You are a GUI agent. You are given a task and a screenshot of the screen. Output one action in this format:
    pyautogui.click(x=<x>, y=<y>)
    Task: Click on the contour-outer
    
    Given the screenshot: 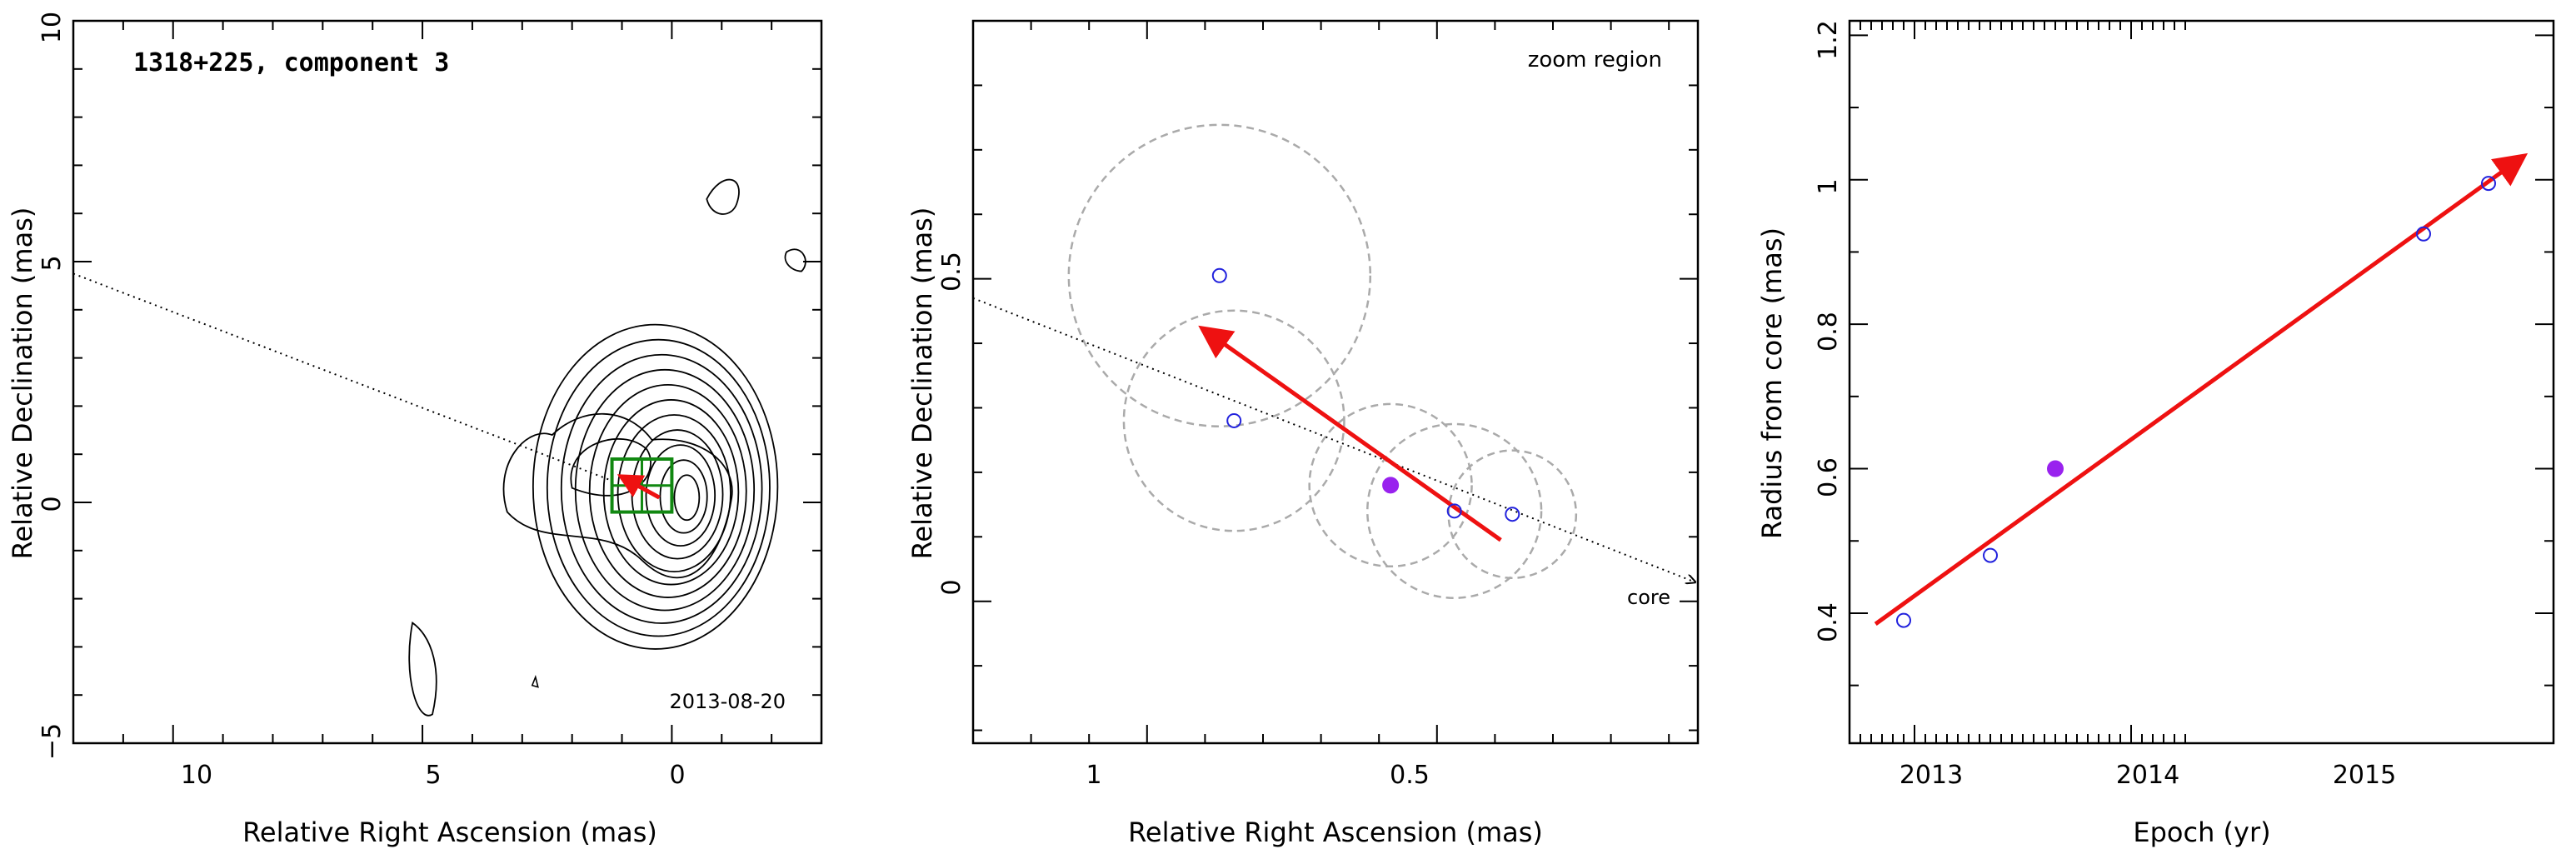 What is the action you would take?
    pyautogui.click(x=617, y=495)
    